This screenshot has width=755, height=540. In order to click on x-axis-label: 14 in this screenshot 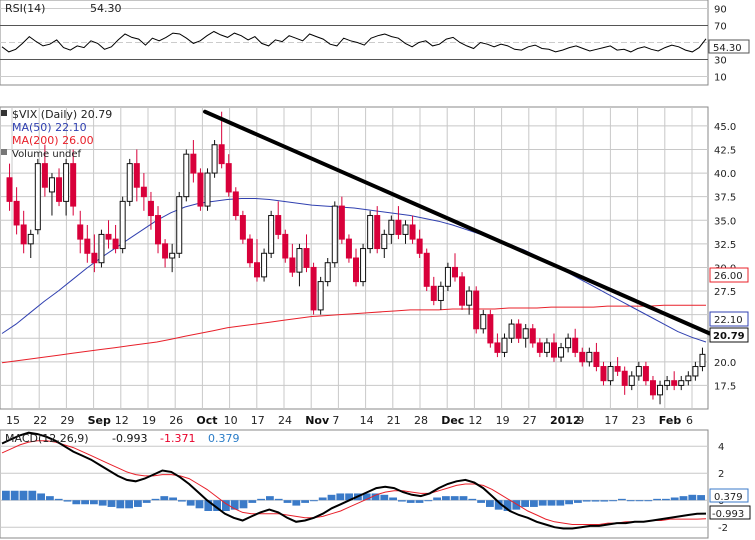, I will do `click(367, 420)`.